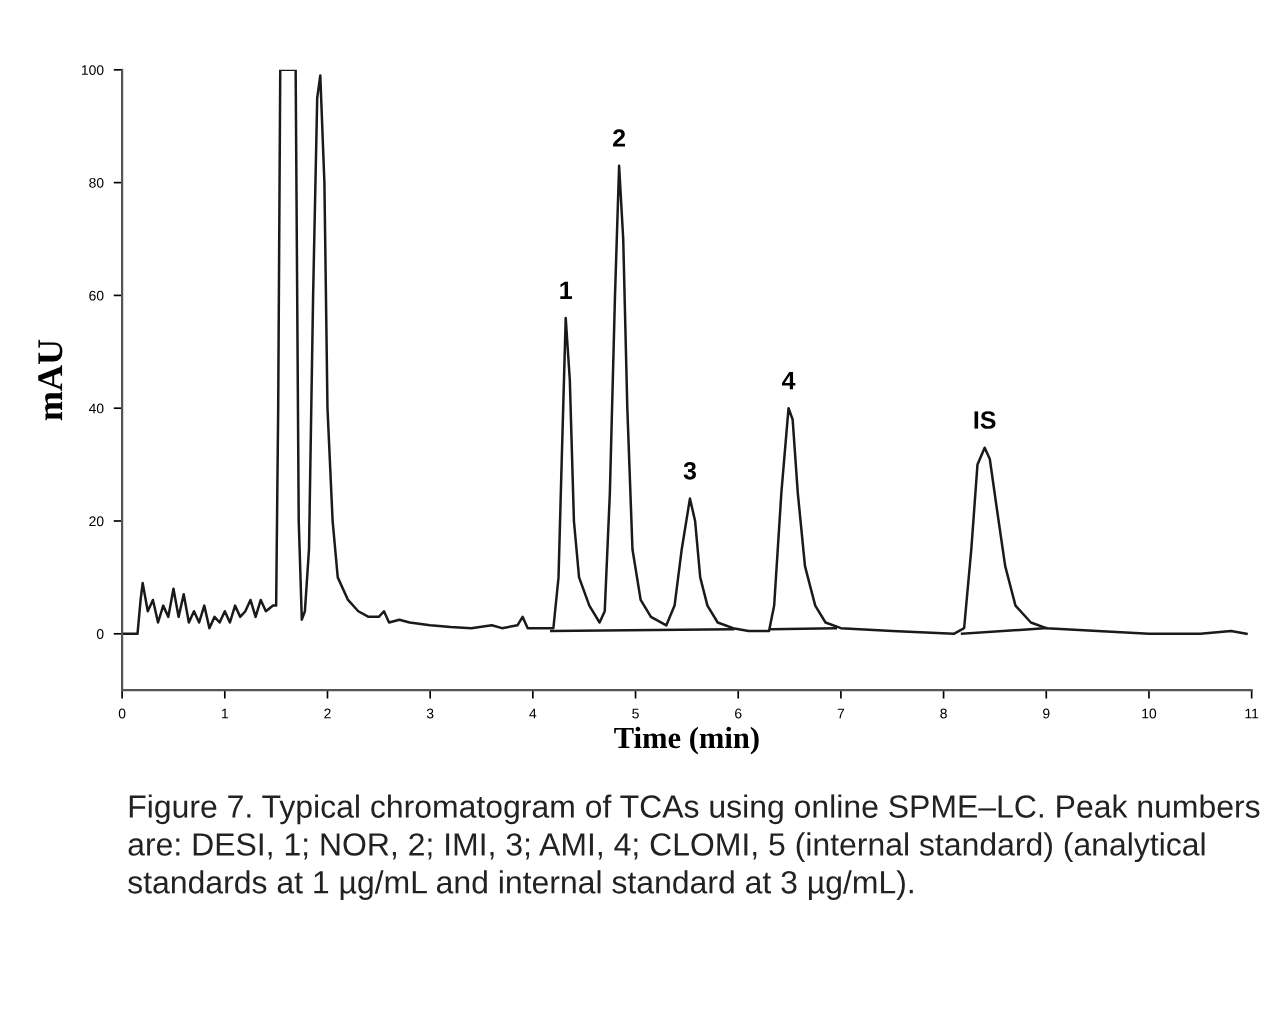 This screenshot has height=1012, width=1272. I want to click on caption: Figure 7. Typical chromatogram of TCAs using online SPME–LC. Peak numbers are: DESI, 1; NOR, 2; IMI, 3; AMI, 4; CLOMI, 5 (internal standard) (analytical standards at 1 µg/mL and internal standard at 3 µg/mL)., so click(694, 847).